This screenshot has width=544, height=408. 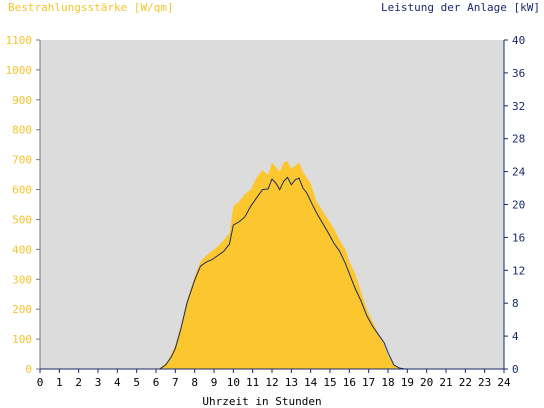 I want to click on x-tick-label: 14, so click(x=311, y=382).